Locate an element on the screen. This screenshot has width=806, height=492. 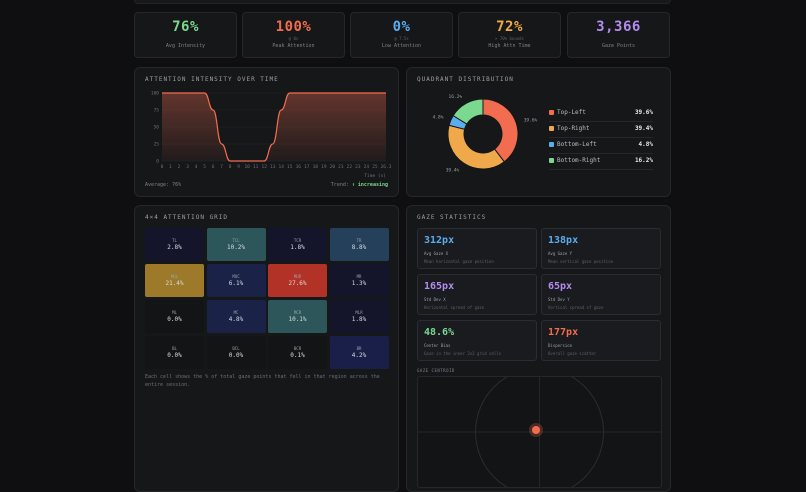
donut-label: 4.8% is located at coordinates (438, 118).